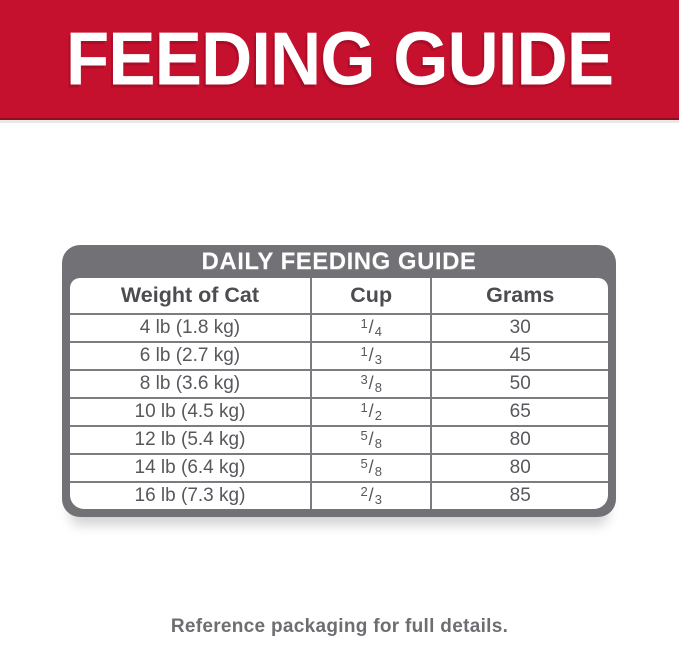 Image resolution: width=679 pixels, height=662 pixels. I want to click on weight-cell: 10 lb (4.5 kg), so click(190, 411).